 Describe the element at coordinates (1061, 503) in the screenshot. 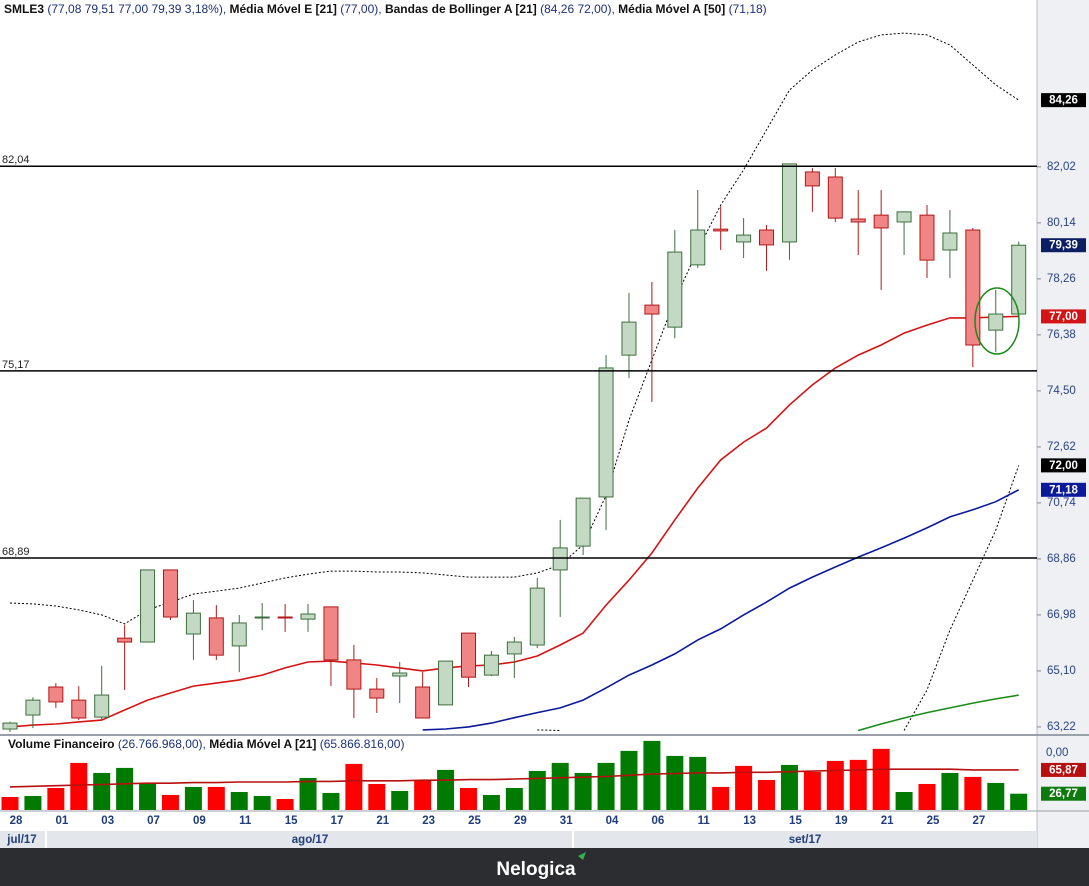

I see `y-tick-label: 70,74` at that location.